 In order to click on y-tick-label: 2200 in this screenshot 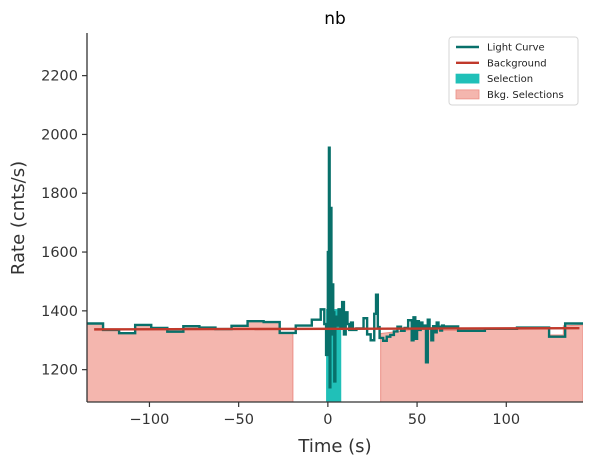, I will do `click(59, 77)`.